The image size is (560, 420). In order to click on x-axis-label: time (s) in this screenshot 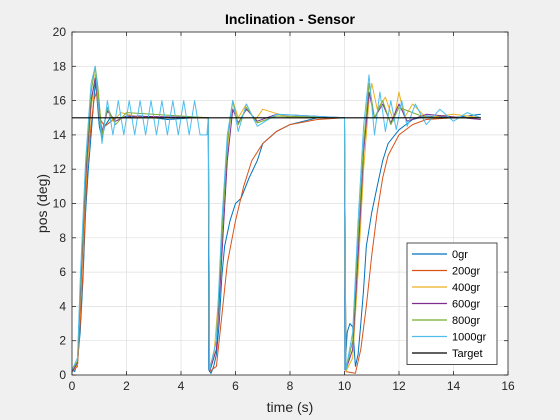, I will do `click(290, 407)`.